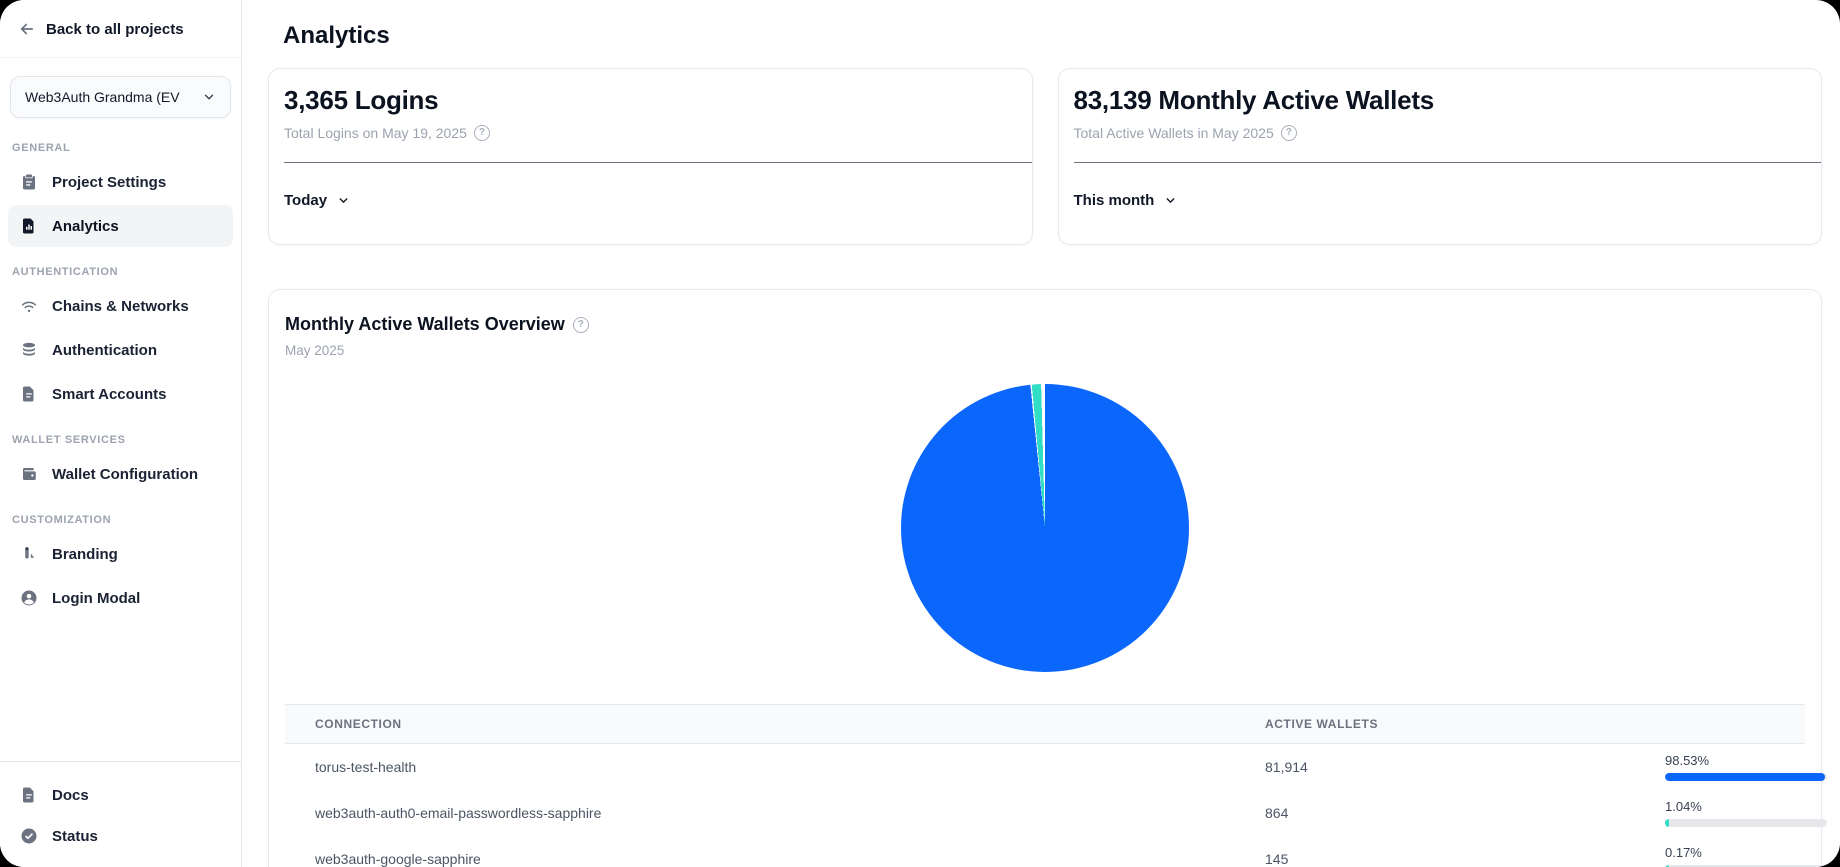 This screenshot has height=867, width=1840. Describe the element at coordinates (375, 133) in the screenshot. I see `logins-subtitle: Total Logins on May 19, 2025` at that location.